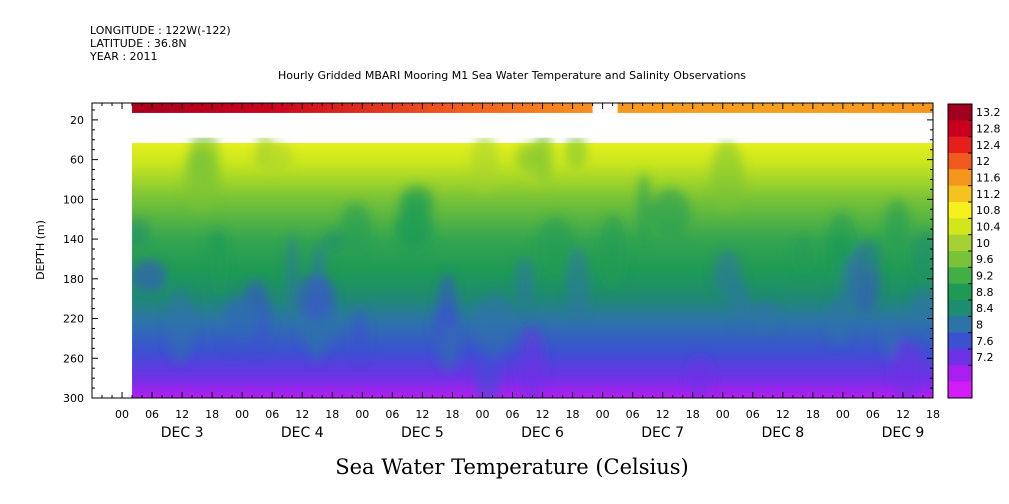 The image size is (1009, 504). What do you see at coordinates (979, 325) in the screenshot?
I see `colorbar-label: 8` at bounding box center [979, 325].